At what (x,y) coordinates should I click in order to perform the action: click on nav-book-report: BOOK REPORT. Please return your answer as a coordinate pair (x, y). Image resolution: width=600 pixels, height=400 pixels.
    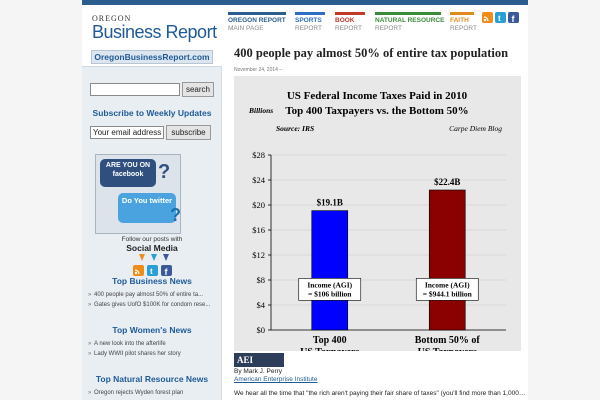
    Looking at the image, I should click on (350, 22).